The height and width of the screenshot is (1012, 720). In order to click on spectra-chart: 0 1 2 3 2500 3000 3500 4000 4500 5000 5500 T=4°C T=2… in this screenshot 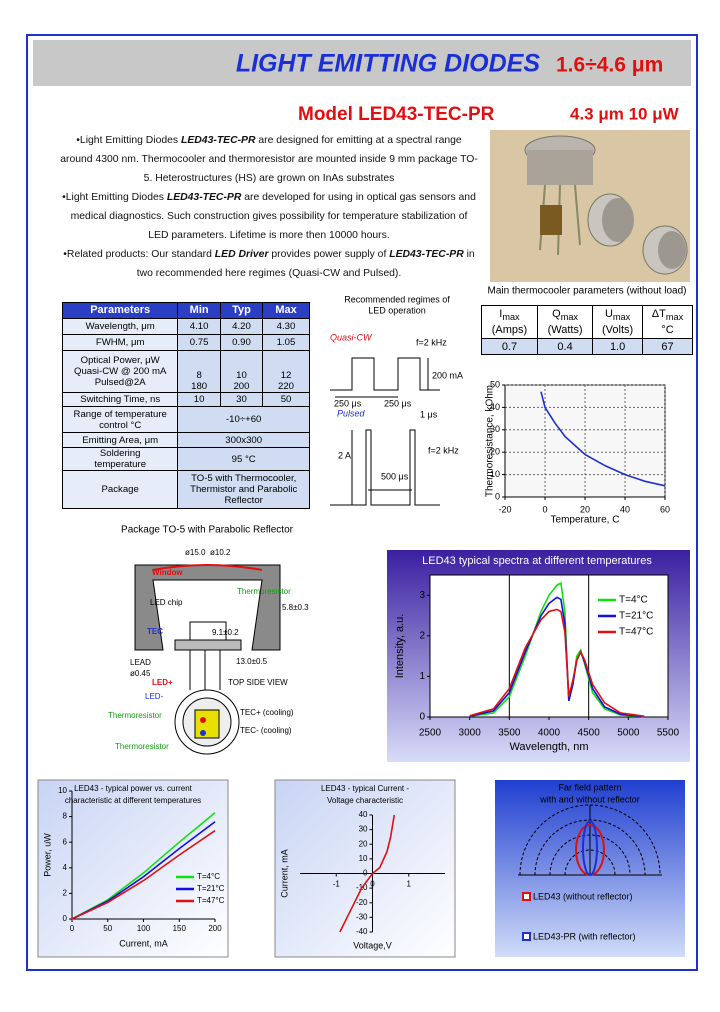, I will do `click(537, 654)`.